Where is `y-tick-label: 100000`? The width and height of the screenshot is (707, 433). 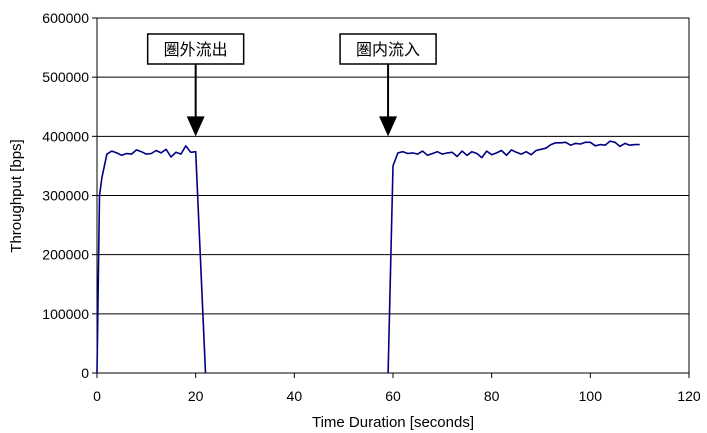 y-tick-label: 100000 is located at coordinates (65, 314).